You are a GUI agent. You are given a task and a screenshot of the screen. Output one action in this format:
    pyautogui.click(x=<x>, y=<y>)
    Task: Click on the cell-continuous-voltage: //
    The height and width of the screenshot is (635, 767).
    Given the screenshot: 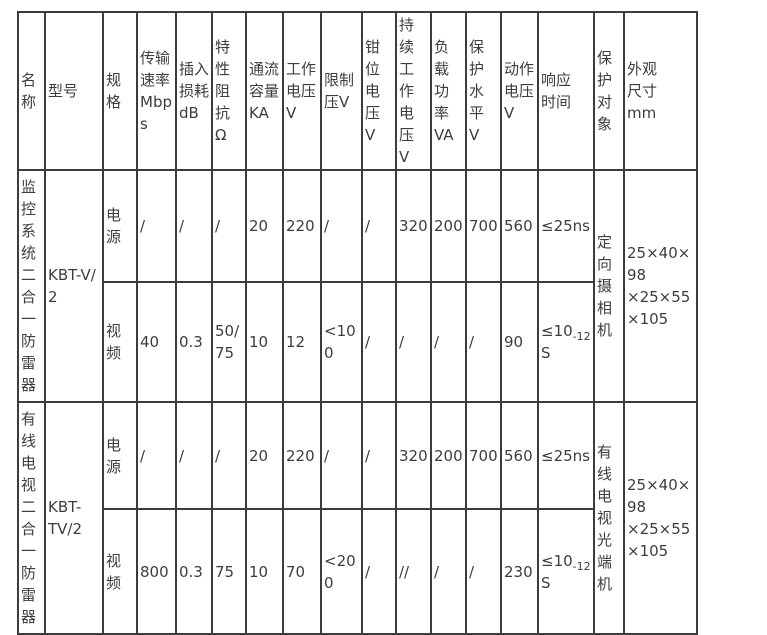 What is the action you would take?
    pyautogui.click(x=413, y=571)
    